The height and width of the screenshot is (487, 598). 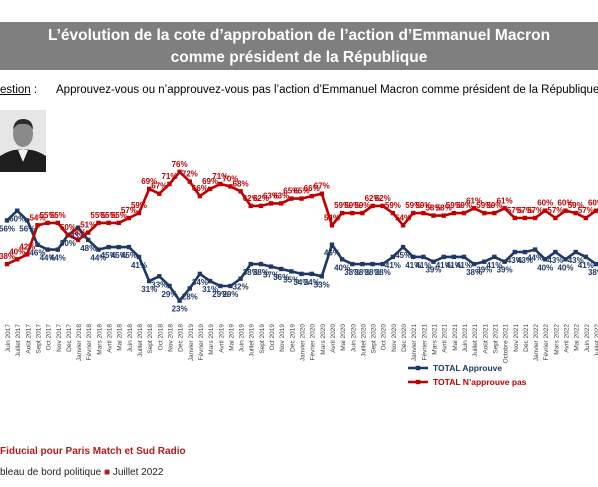 What do you see at coordinates (261, 198) in the screenshot?
I see `disapprove-data-label: 62%` at bounding box center [261, 198].